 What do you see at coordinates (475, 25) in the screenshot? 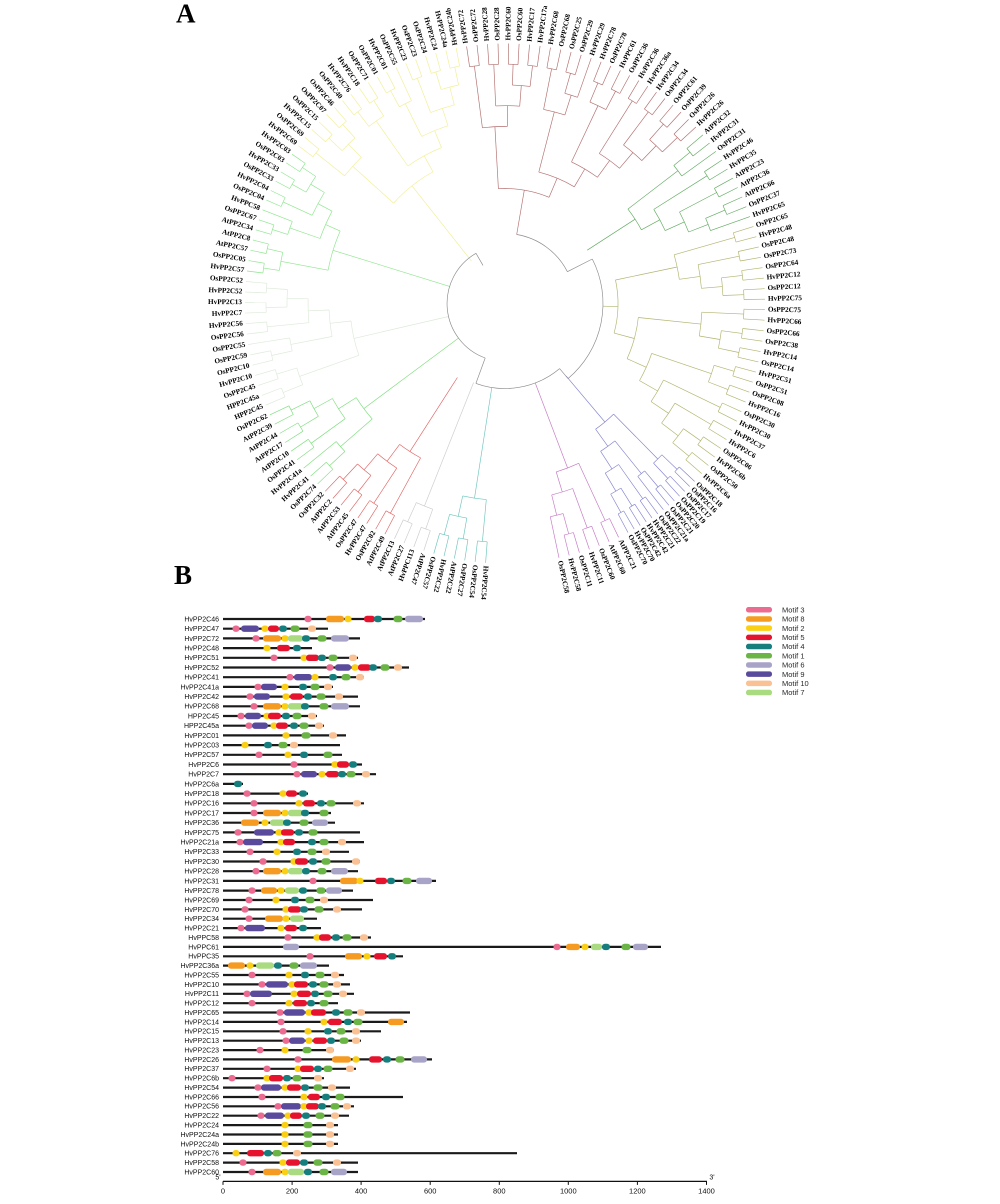
I see `svg-text: OsPP2C72` at bounding box center [475, 25].